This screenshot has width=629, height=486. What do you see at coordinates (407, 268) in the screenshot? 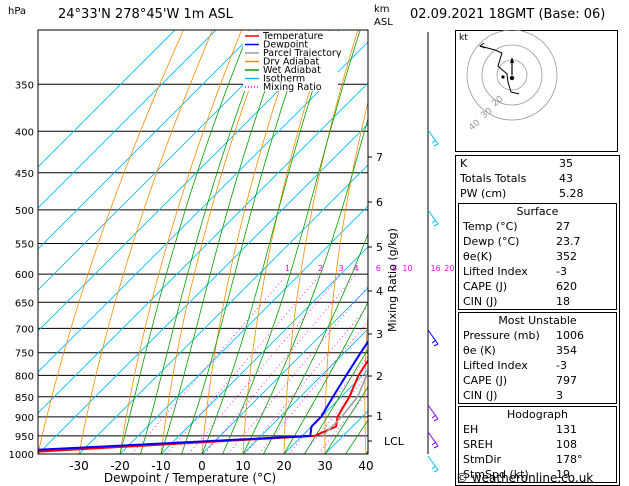
I see `mixing-ratio-label: 10` at bounding box center [407, 268].